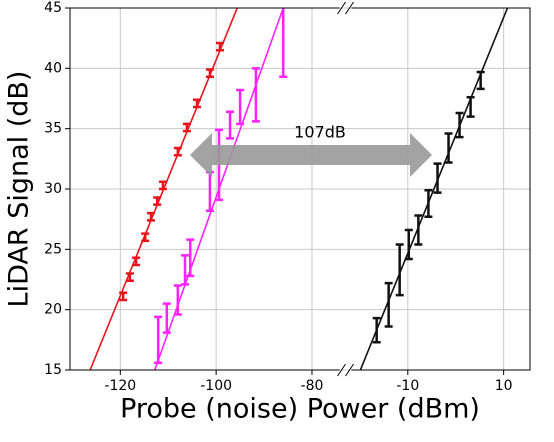 Image resolution: width=554 pixels, height=442 pixels. What do you see at coordinates (312, 386) in the screenshot?
I see `x-tick-label: -80` at bounding box center [312, 386].